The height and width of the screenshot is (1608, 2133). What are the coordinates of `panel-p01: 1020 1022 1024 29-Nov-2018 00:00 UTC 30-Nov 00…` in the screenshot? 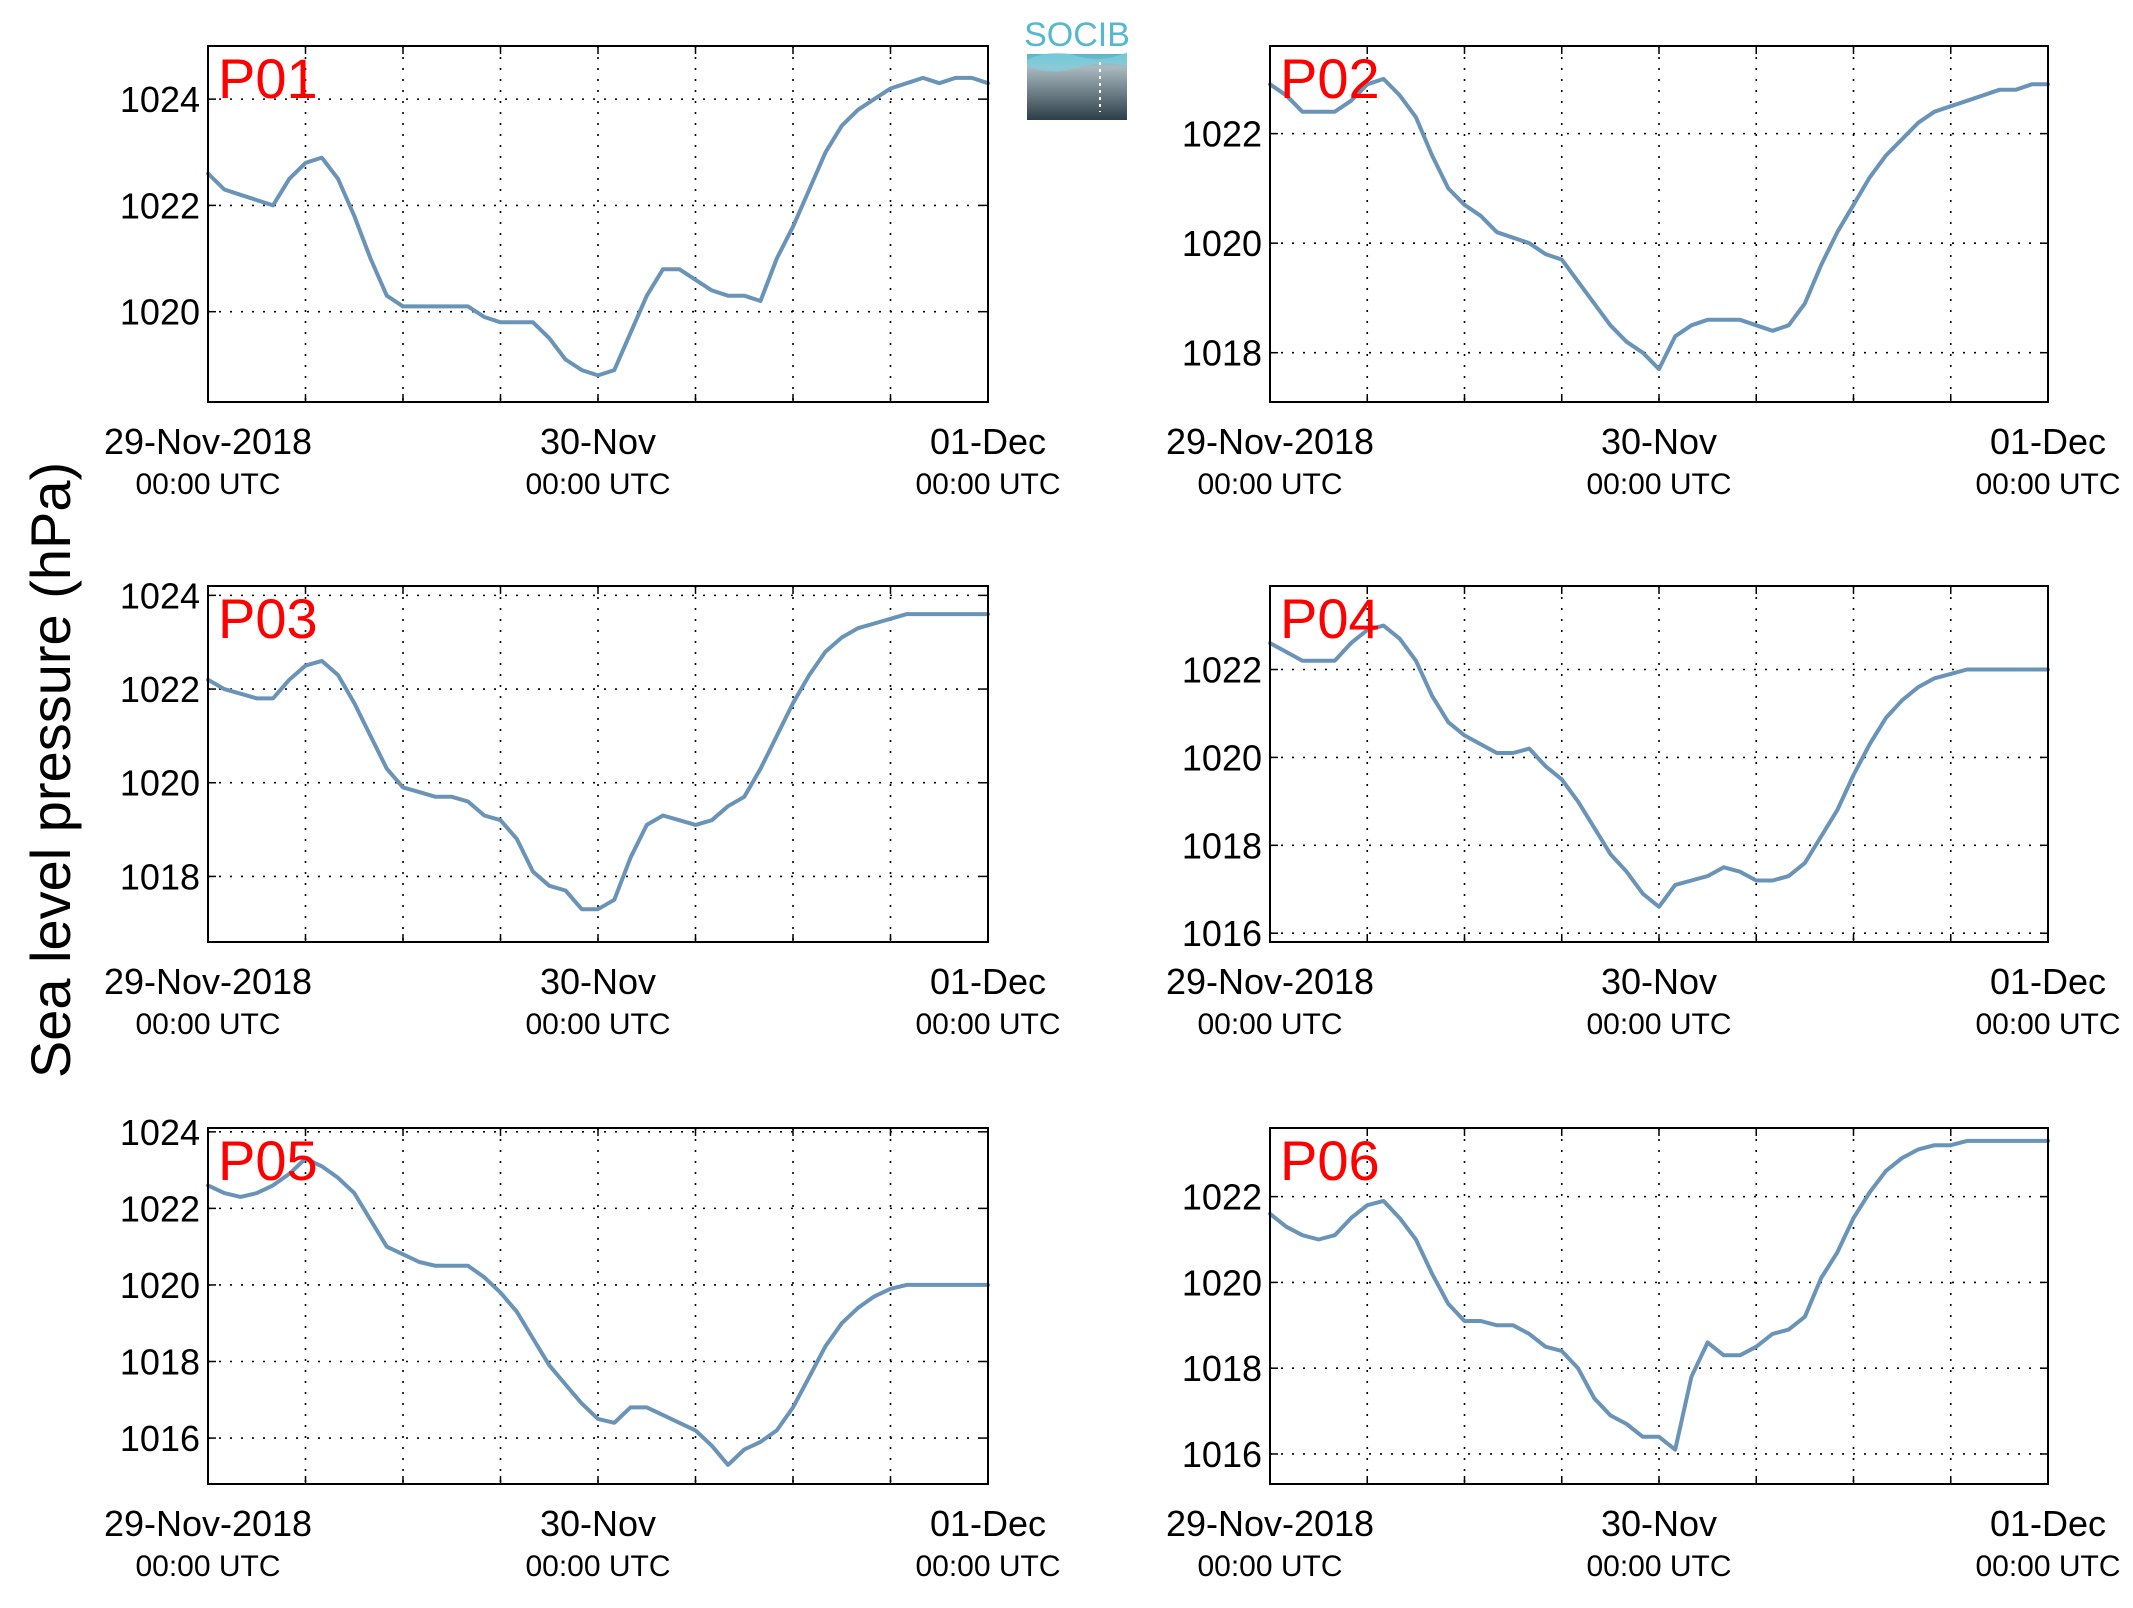 It's located at (582, 273).